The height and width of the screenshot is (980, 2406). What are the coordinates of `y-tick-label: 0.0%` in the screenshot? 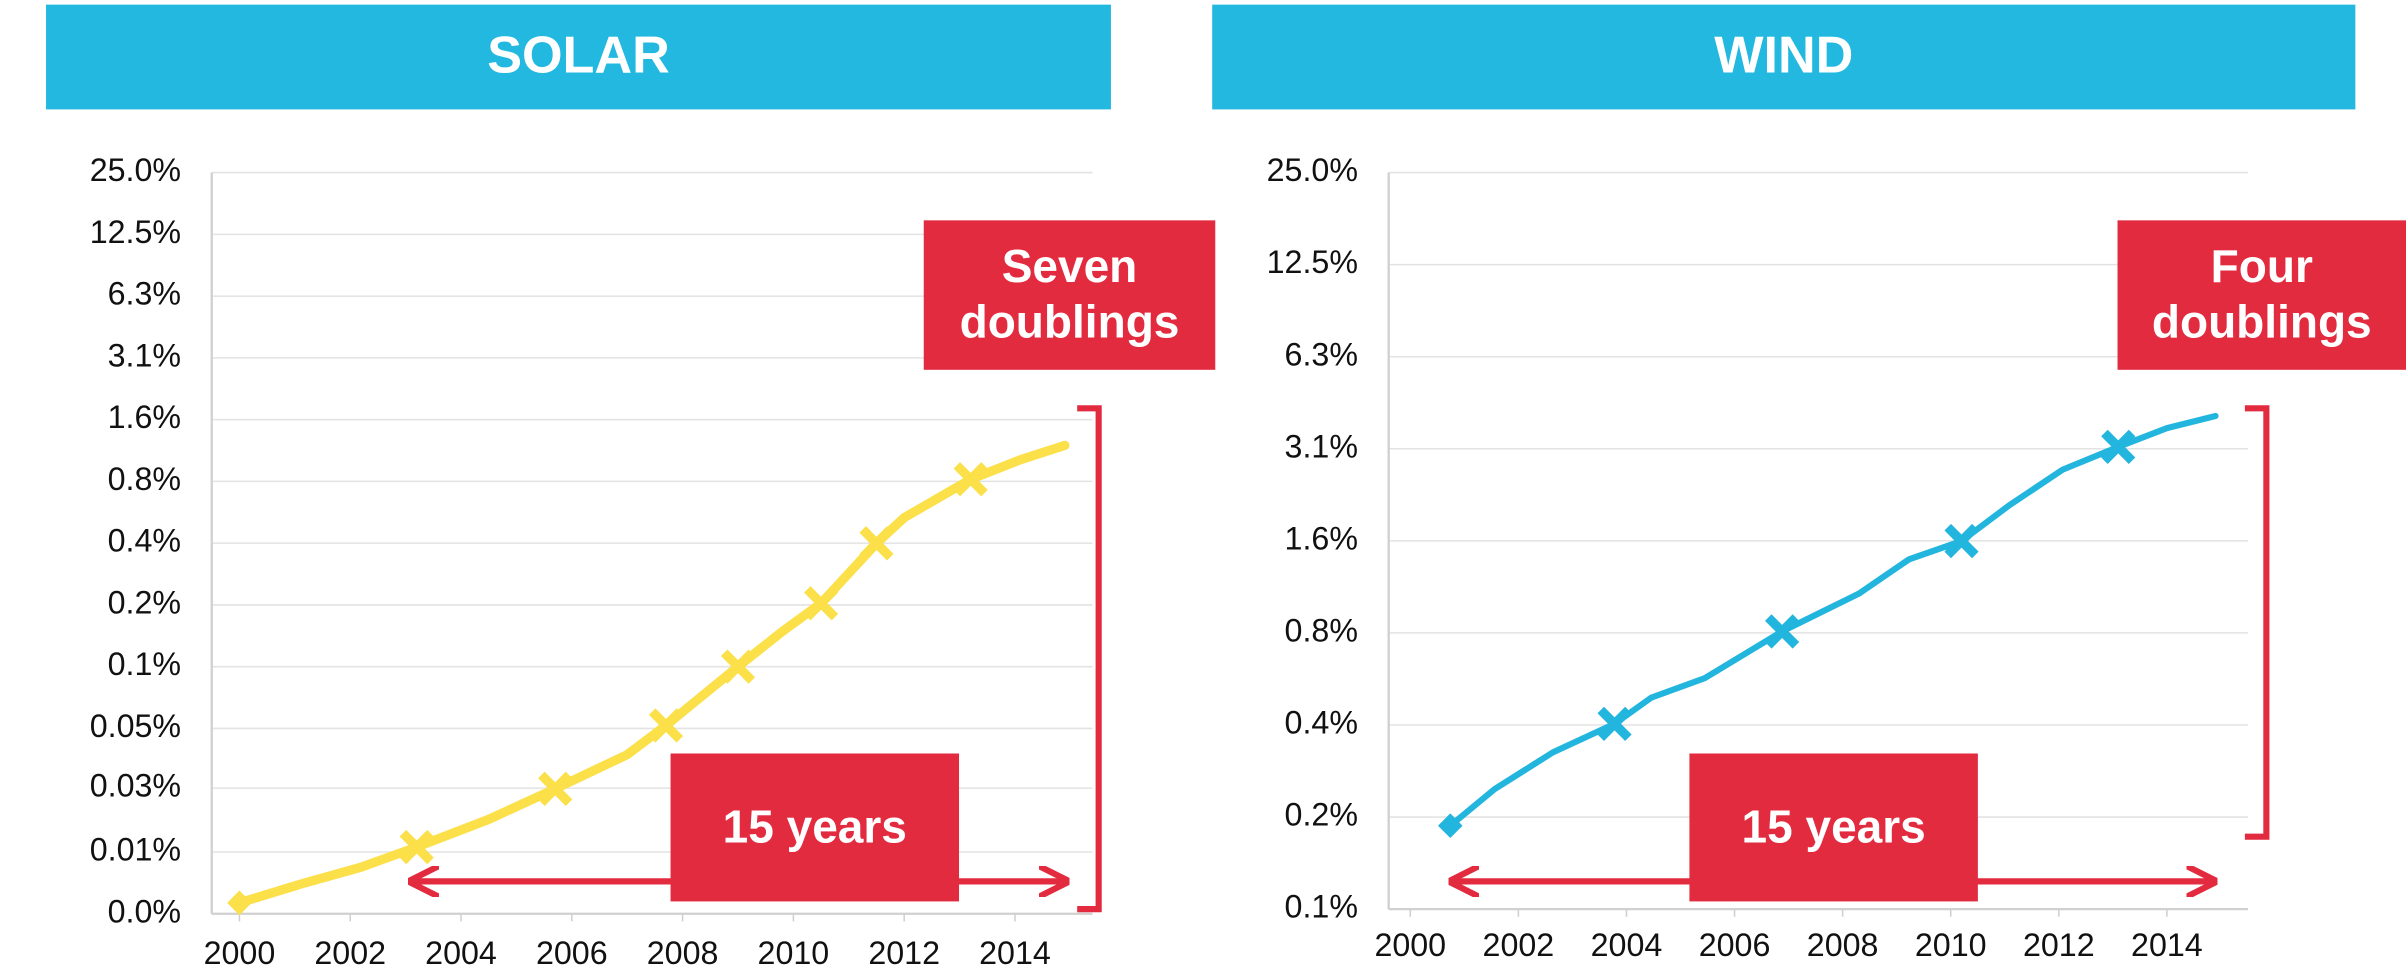 It's located at (144, 911).